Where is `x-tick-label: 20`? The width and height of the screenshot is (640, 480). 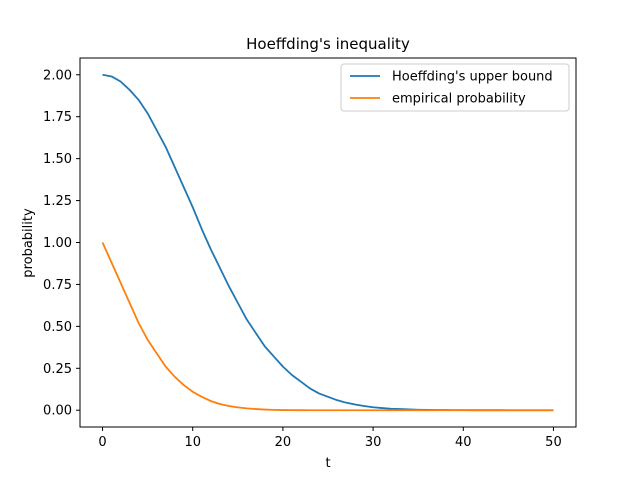
x-tick-label: 20 is located at coordinates (283, 442).